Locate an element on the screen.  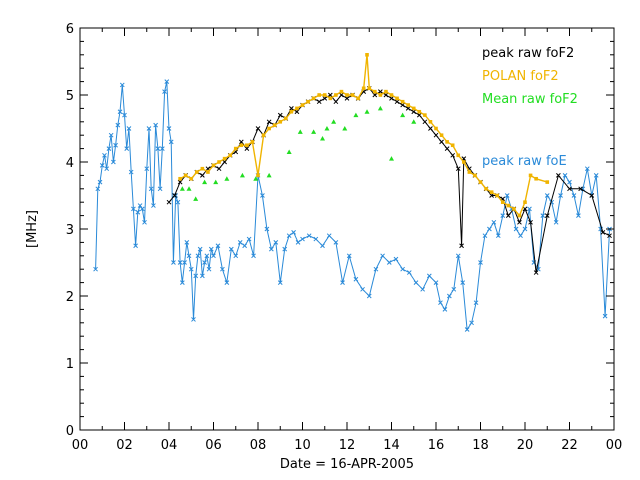
x-tick-label: 10 is located at coordinates (302, 445).